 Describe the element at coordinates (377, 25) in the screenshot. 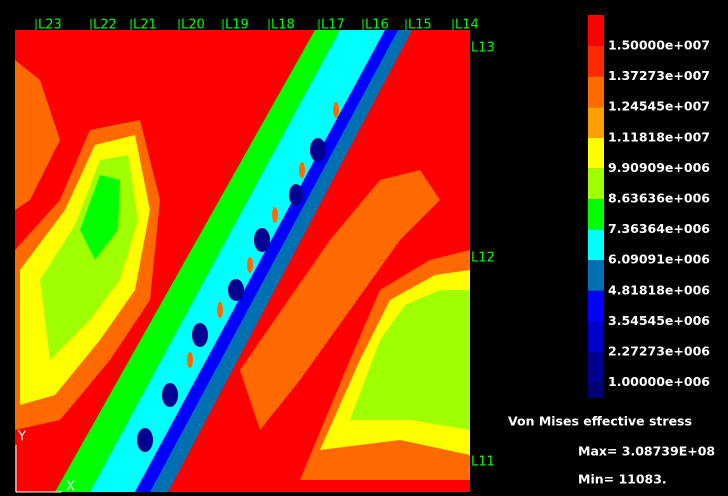

I see `grid-label: L16` at that location.